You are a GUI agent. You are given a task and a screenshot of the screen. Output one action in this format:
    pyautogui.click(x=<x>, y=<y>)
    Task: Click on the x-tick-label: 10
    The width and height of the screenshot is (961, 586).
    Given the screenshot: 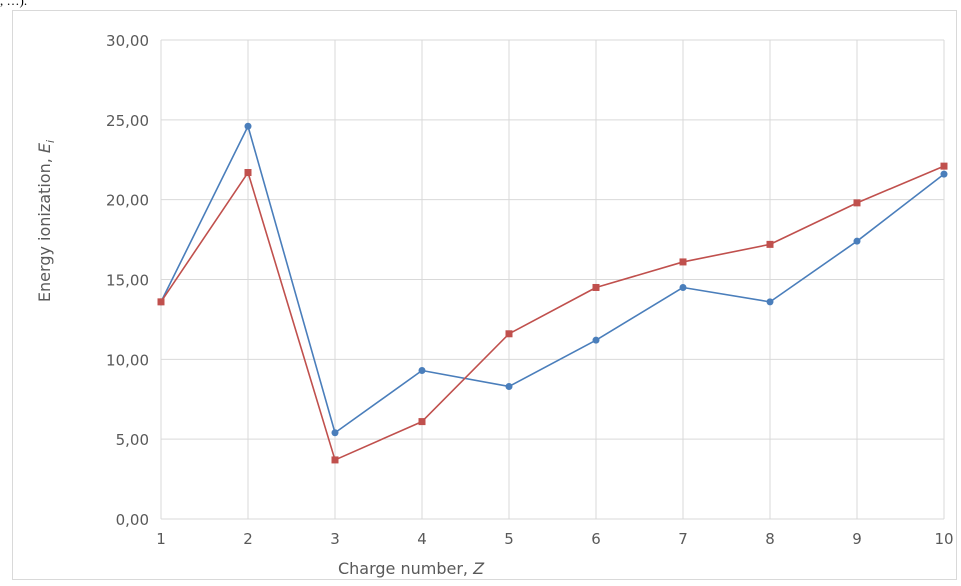 What is the action you would take?
    pyautogui.click(x=943, y=539)
    